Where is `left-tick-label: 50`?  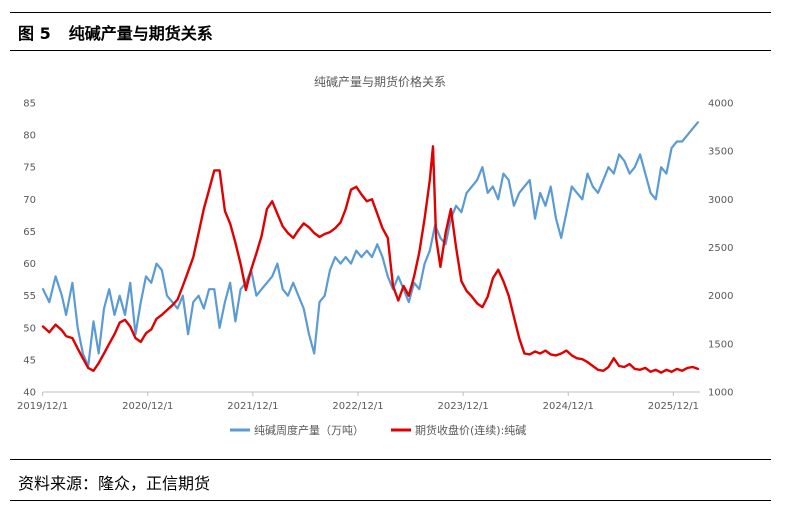
left-tick-label: 50 is located at coordinates (29, 328).